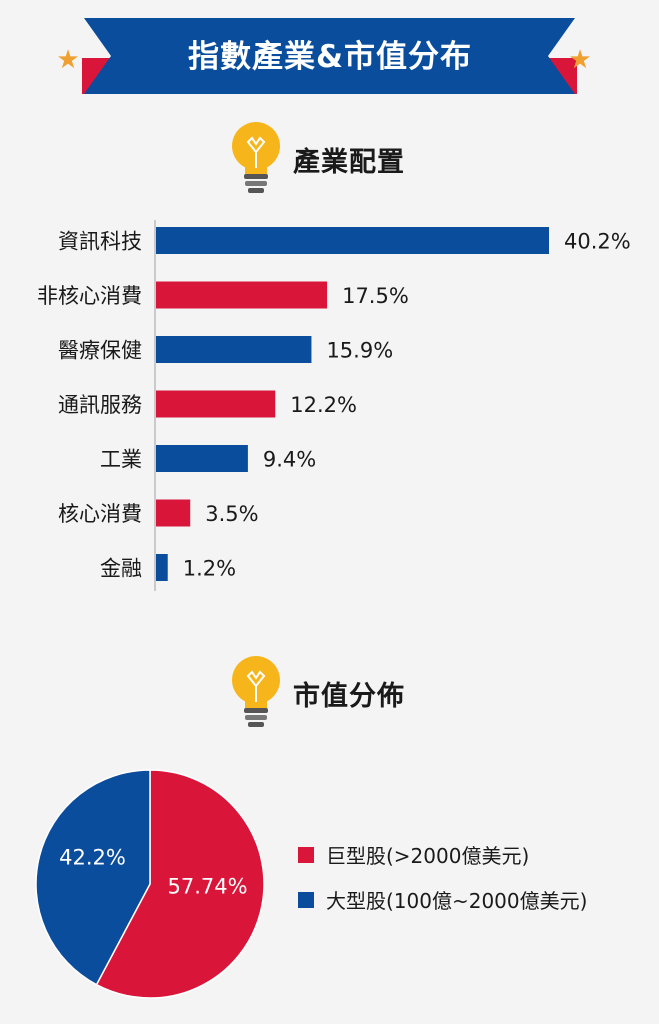 The height and width of the screenshot is (1024, 659). I want to click on market-cap-section-title: 市值分佈, so click(349, 696).